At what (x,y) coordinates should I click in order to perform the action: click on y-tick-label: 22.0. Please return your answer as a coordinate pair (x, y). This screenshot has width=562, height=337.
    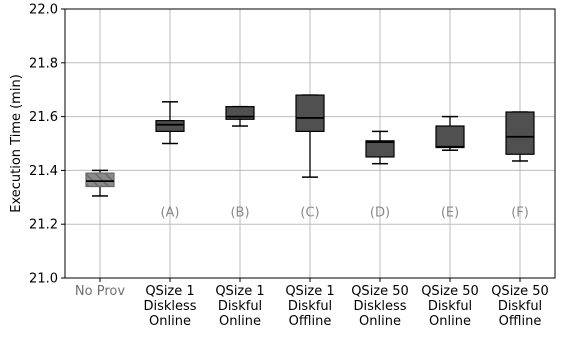
    Looking at the image, I should click on (43, 10).